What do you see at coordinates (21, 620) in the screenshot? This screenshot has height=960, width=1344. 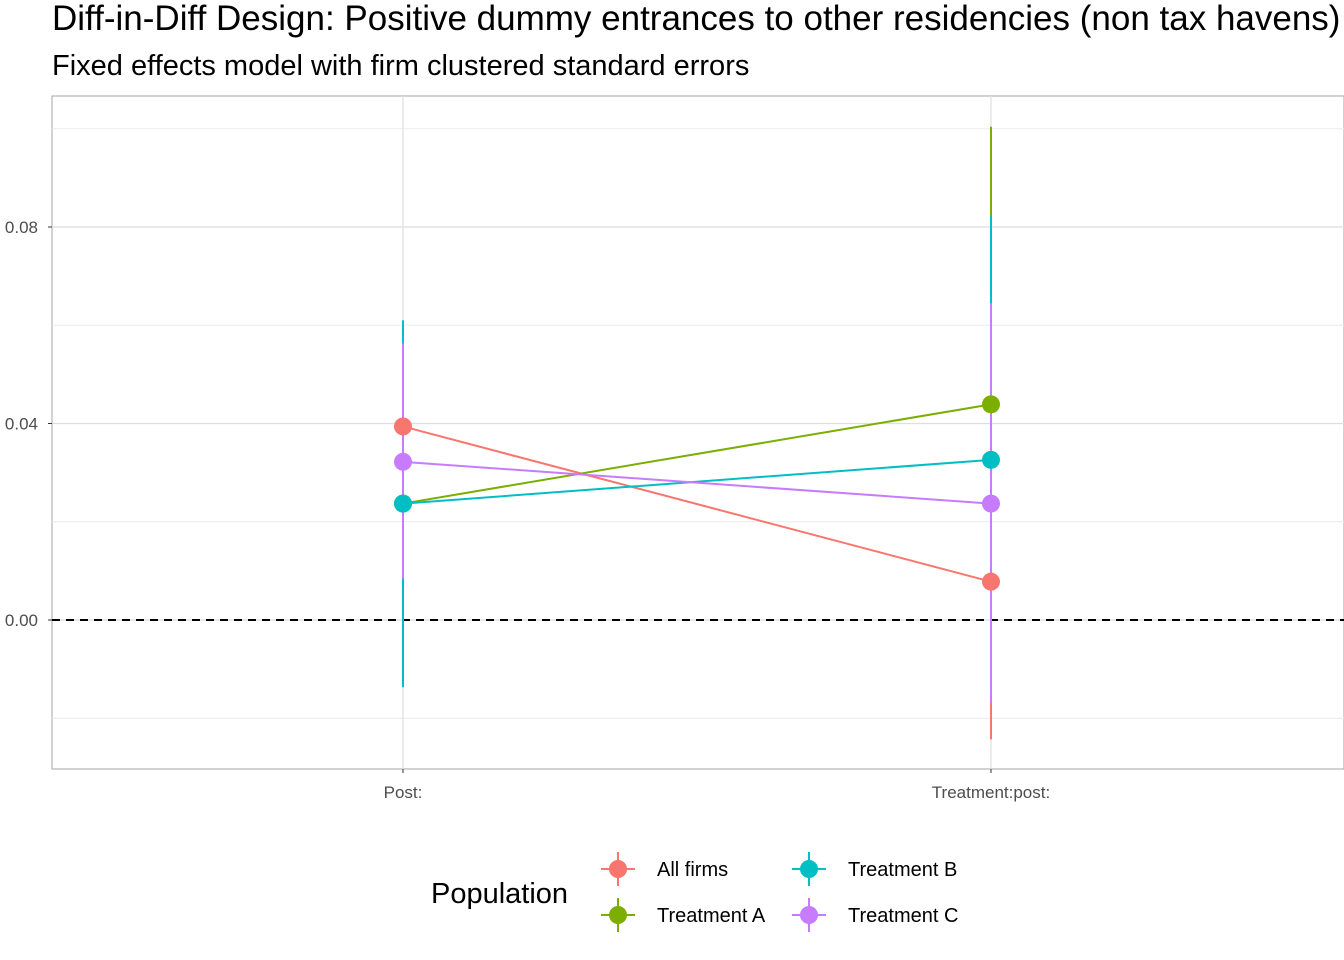 I see `y-tick-label: 0.00` at bounding box center [21, 620].